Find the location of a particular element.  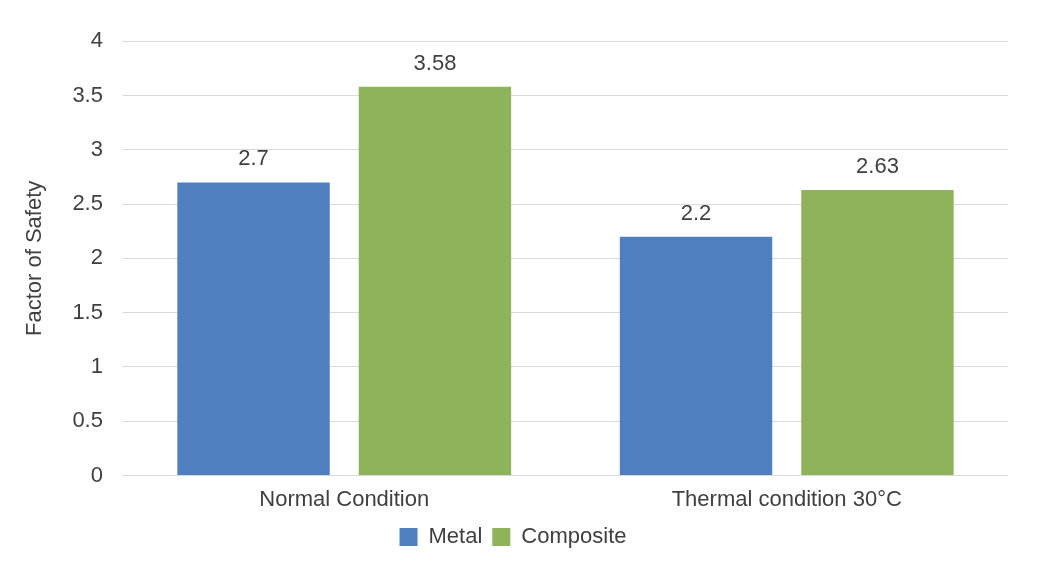

y-axis-title: Factor of Safety is located at coordinates (34, 258).